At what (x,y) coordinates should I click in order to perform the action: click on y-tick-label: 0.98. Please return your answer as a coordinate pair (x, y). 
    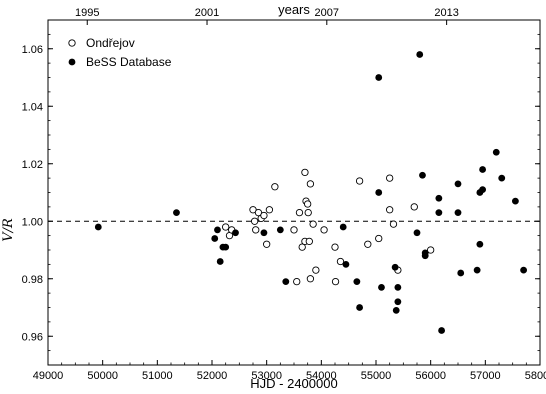
    Looking at the image, I should click on (32, 280).